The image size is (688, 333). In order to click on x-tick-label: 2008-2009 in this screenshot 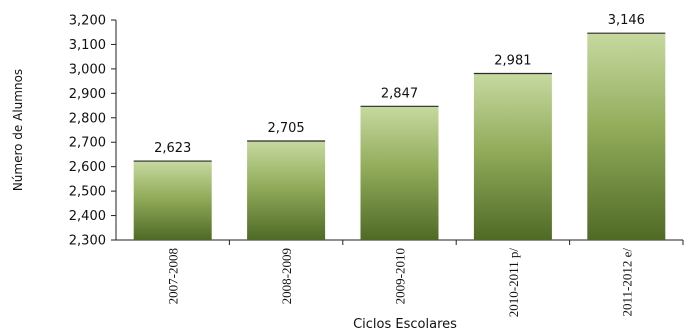, I will do `click(286, 276)`.